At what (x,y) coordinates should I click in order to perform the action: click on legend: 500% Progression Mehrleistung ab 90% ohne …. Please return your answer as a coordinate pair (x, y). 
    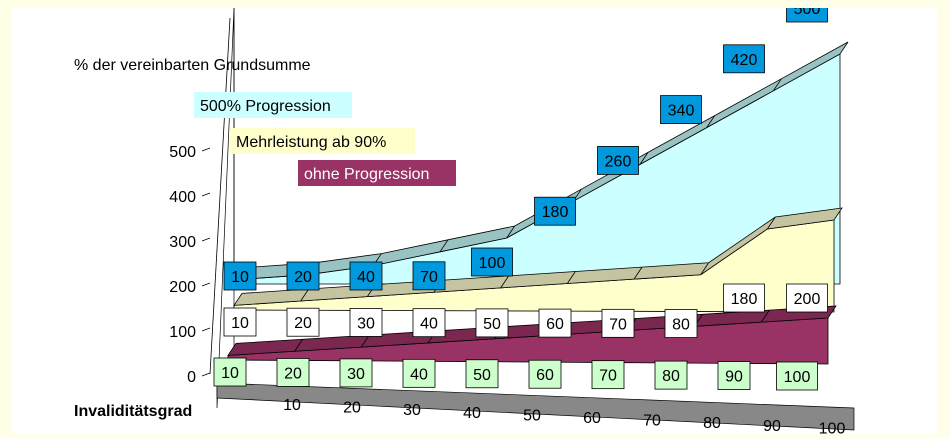
    Looking at the image, I should click on (325, 139).